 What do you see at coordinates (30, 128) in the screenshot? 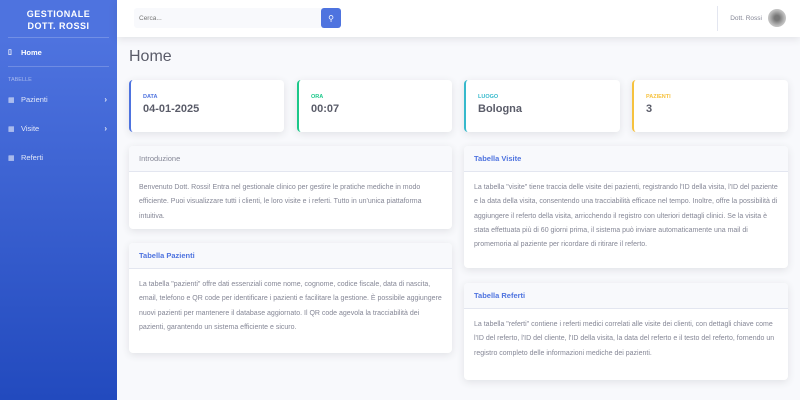
I see `sidebar-item-label: Visite` at bounding box center [30, 128].